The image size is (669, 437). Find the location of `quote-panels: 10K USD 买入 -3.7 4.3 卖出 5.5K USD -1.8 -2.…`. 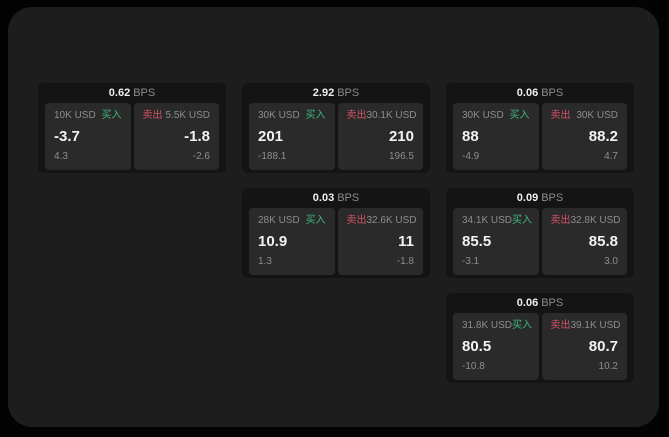

quote-panels: 10K USD 买入 -3.7 4.3 卖出 5.5K USD -1.8 -2.… is located at coordinates (132, 136).